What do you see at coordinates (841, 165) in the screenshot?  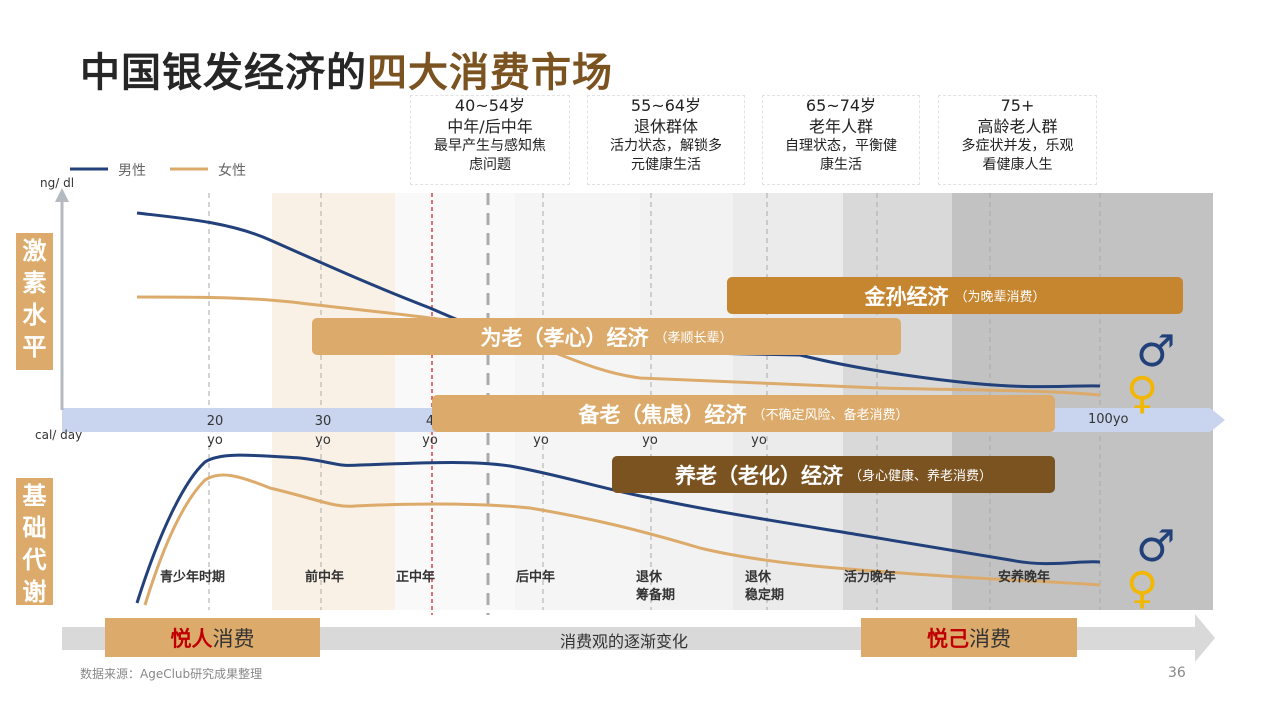 I see `age-group-desc: 康生活` at bounding box center [841, 165].